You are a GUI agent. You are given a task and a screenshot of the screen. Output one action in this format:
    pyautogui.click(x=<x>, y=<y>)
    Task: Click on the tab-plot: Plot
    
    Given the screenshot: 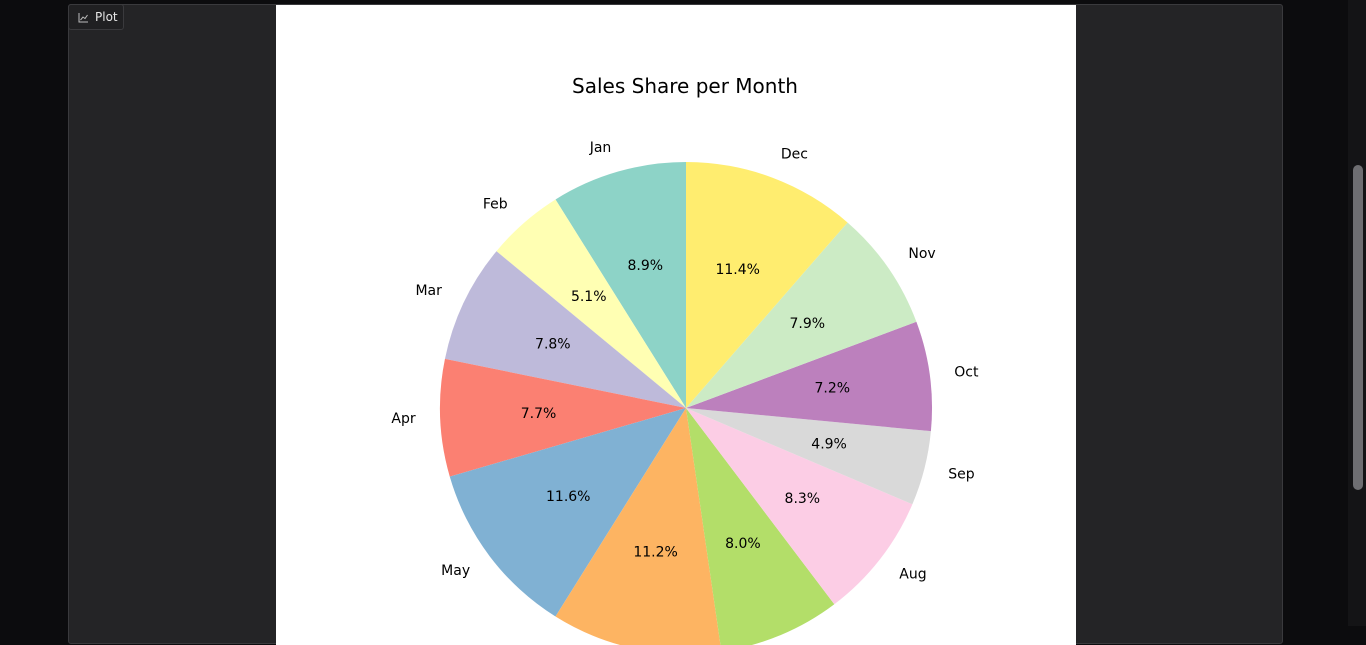 What is the action you would take?
    pyautogui.click(x=96, y=17)
    